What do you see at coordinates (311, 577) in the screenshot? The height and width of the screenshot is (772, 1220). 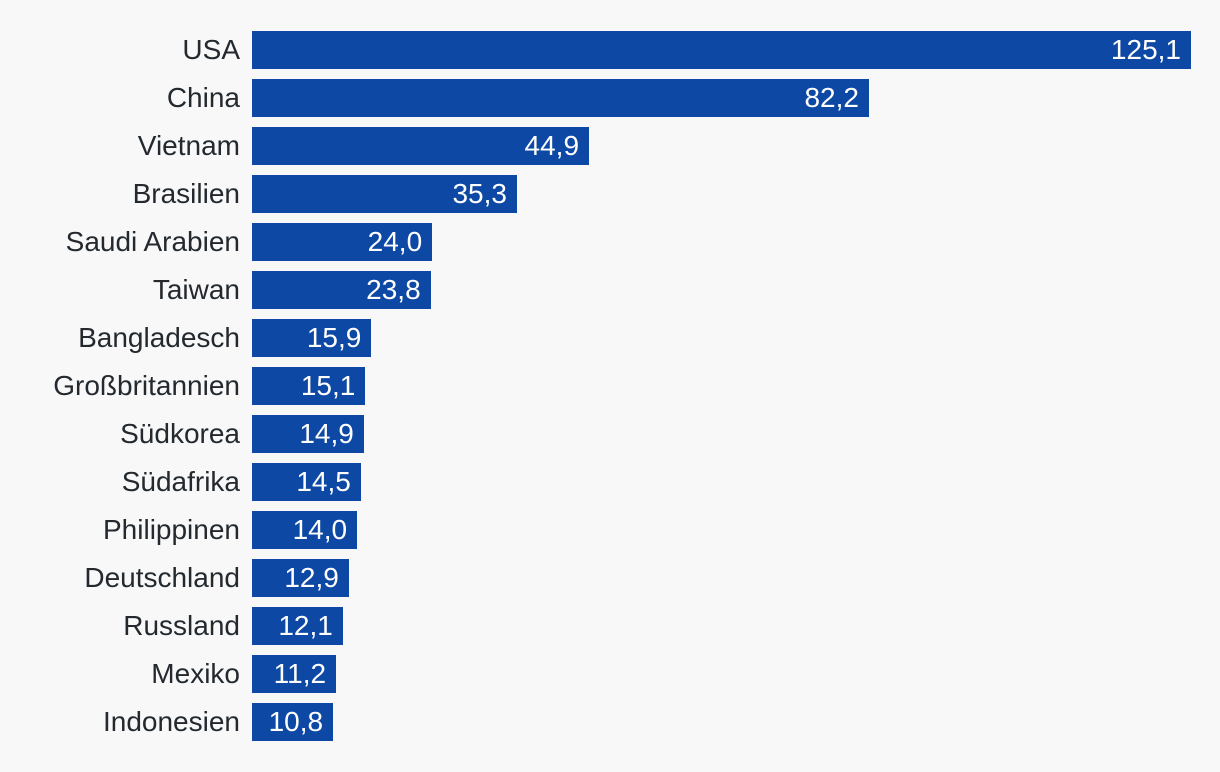 I see `bar-value-label: 12,9` at bounding box center [311, 577].